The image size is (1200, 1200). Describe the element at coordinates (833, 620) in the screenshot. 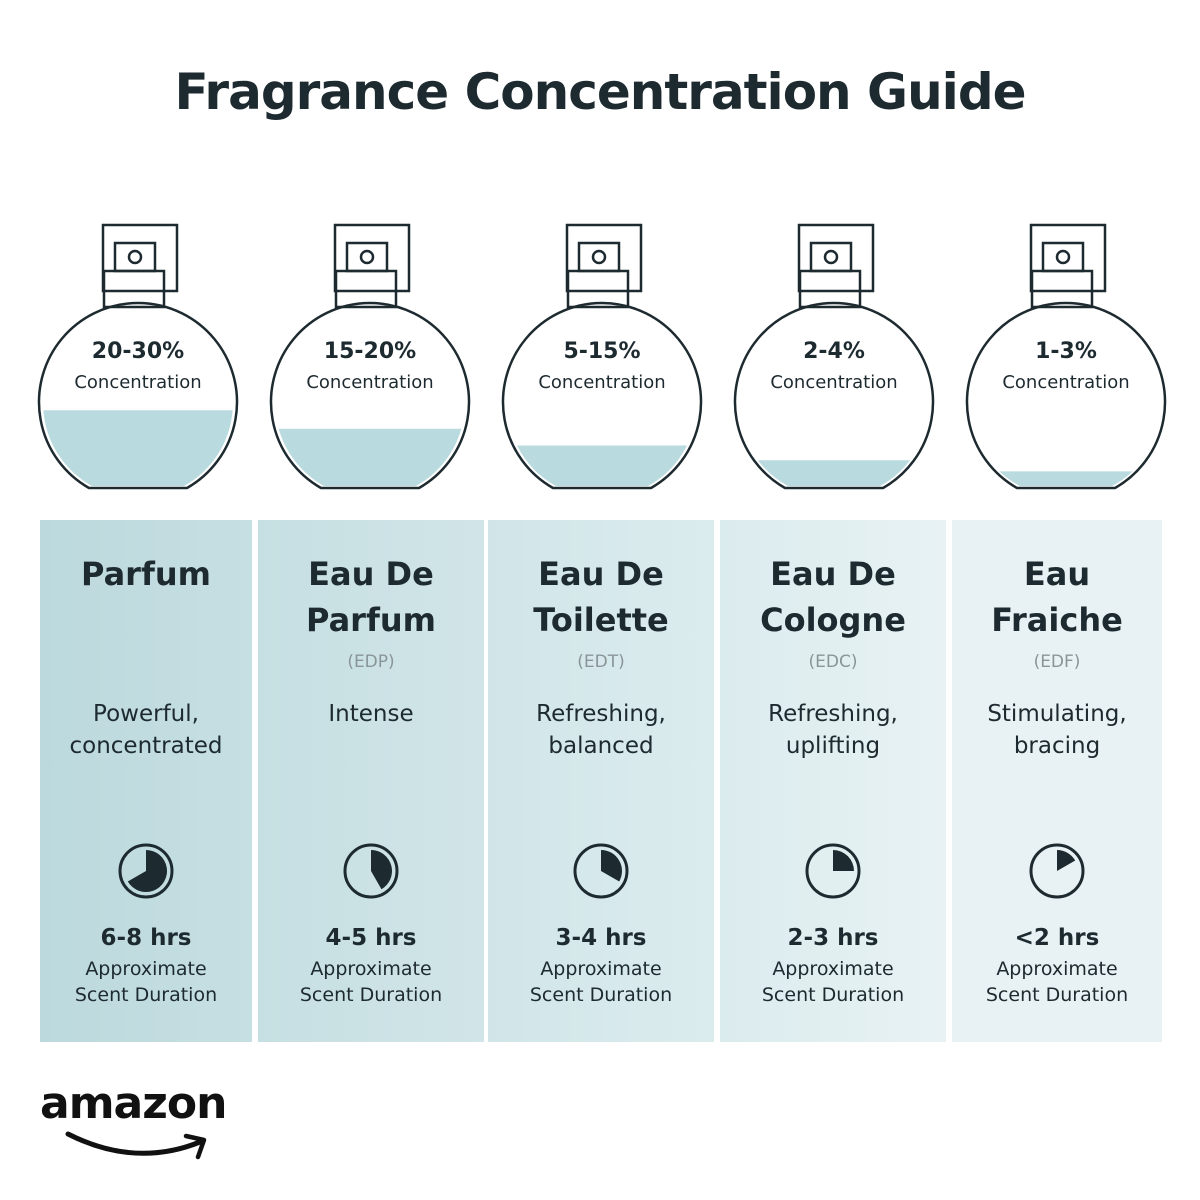

I see `type-name-line-2: Cologne` at that location.